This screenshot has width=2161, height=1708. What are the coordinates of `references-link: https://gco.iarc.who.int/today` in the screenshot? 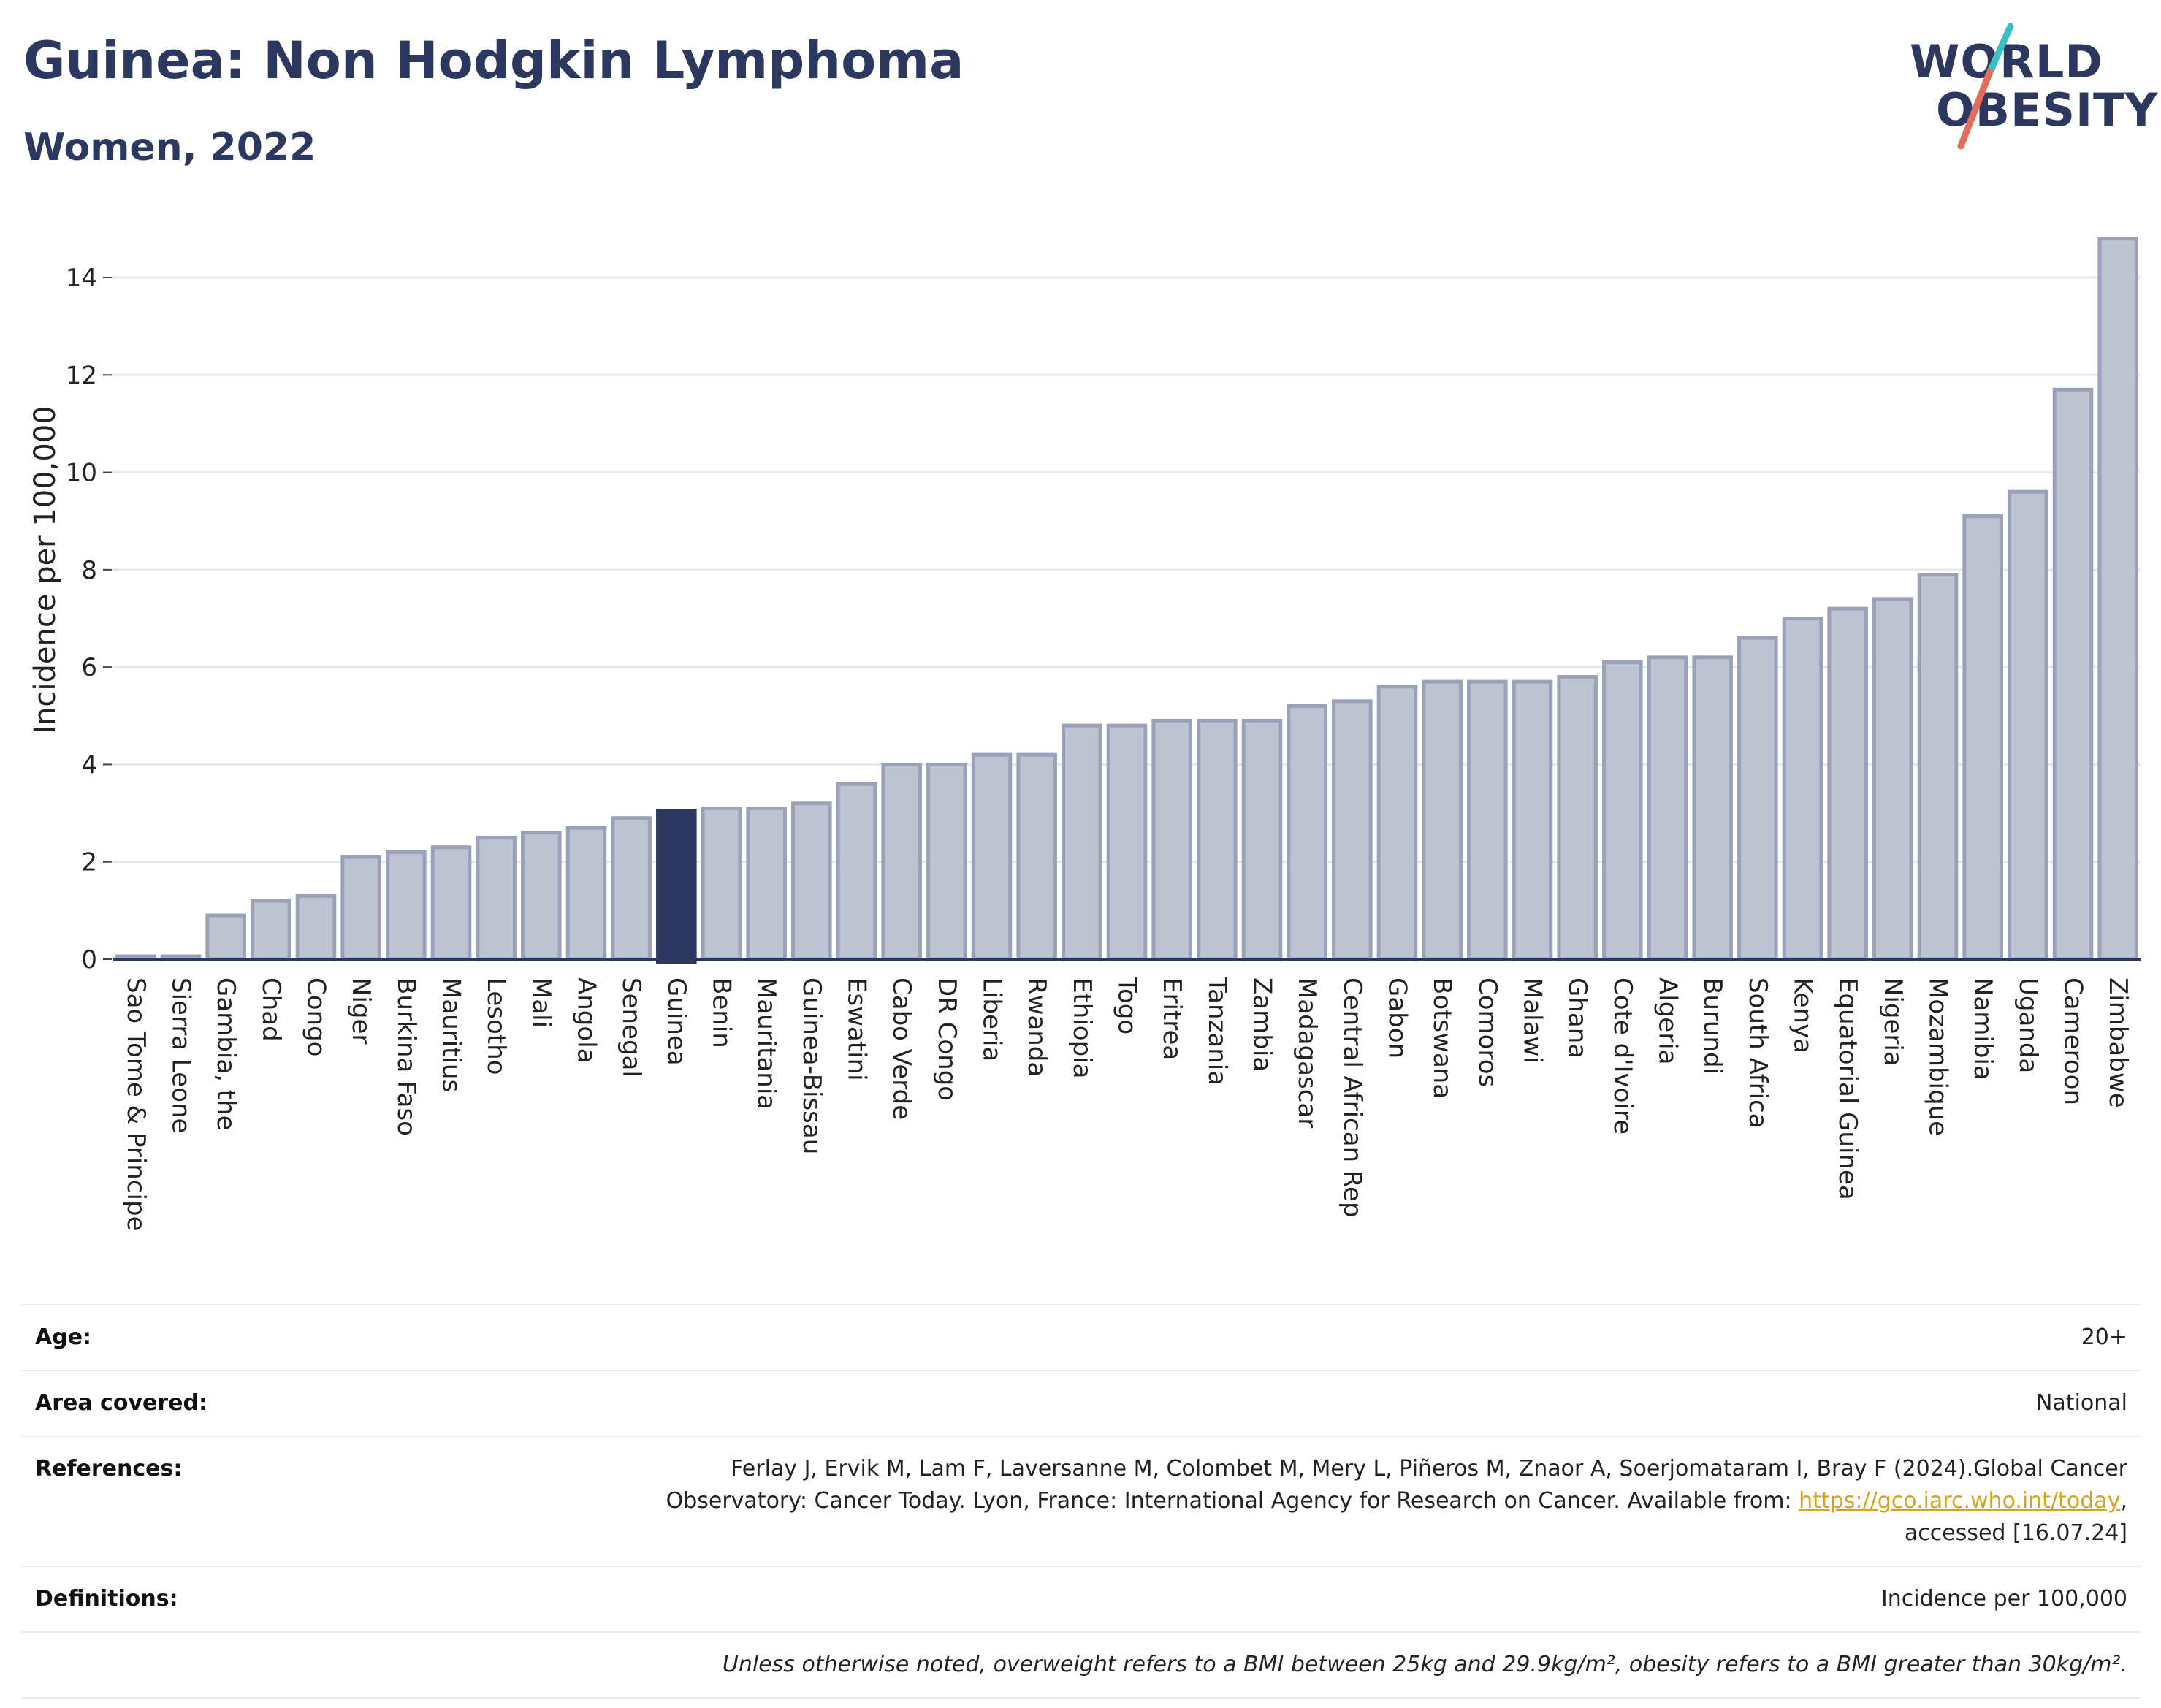 It's located at (1960, 1501).